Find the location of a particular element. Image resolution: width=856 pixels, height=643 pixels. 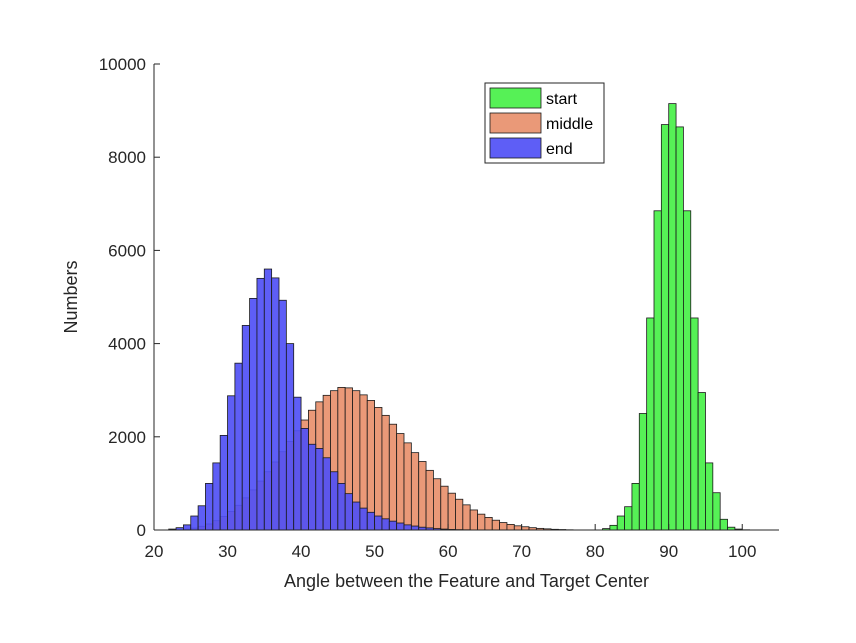

x-tick-label: 50 is located at coordinates (374, 551).